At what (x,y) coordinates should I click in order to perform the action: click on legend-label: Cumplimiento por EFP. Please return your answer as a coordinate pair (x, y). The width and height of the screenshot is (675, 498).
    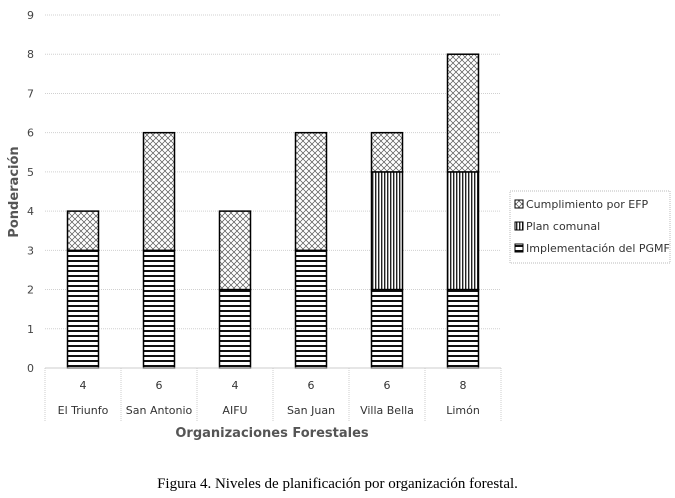
    Looking at the image, I should click on (587, 204).